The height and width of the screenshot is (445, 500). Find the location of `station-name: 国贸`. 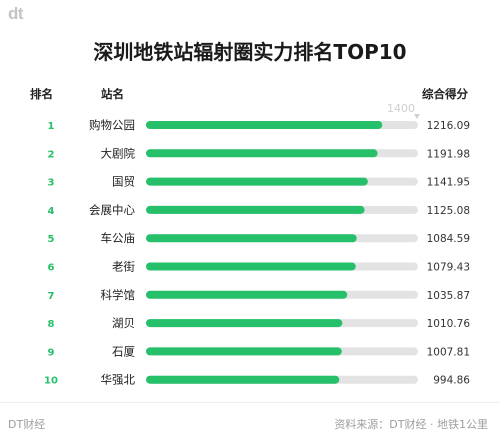

station-name: 国贸 is located at coordinates (123, 182).